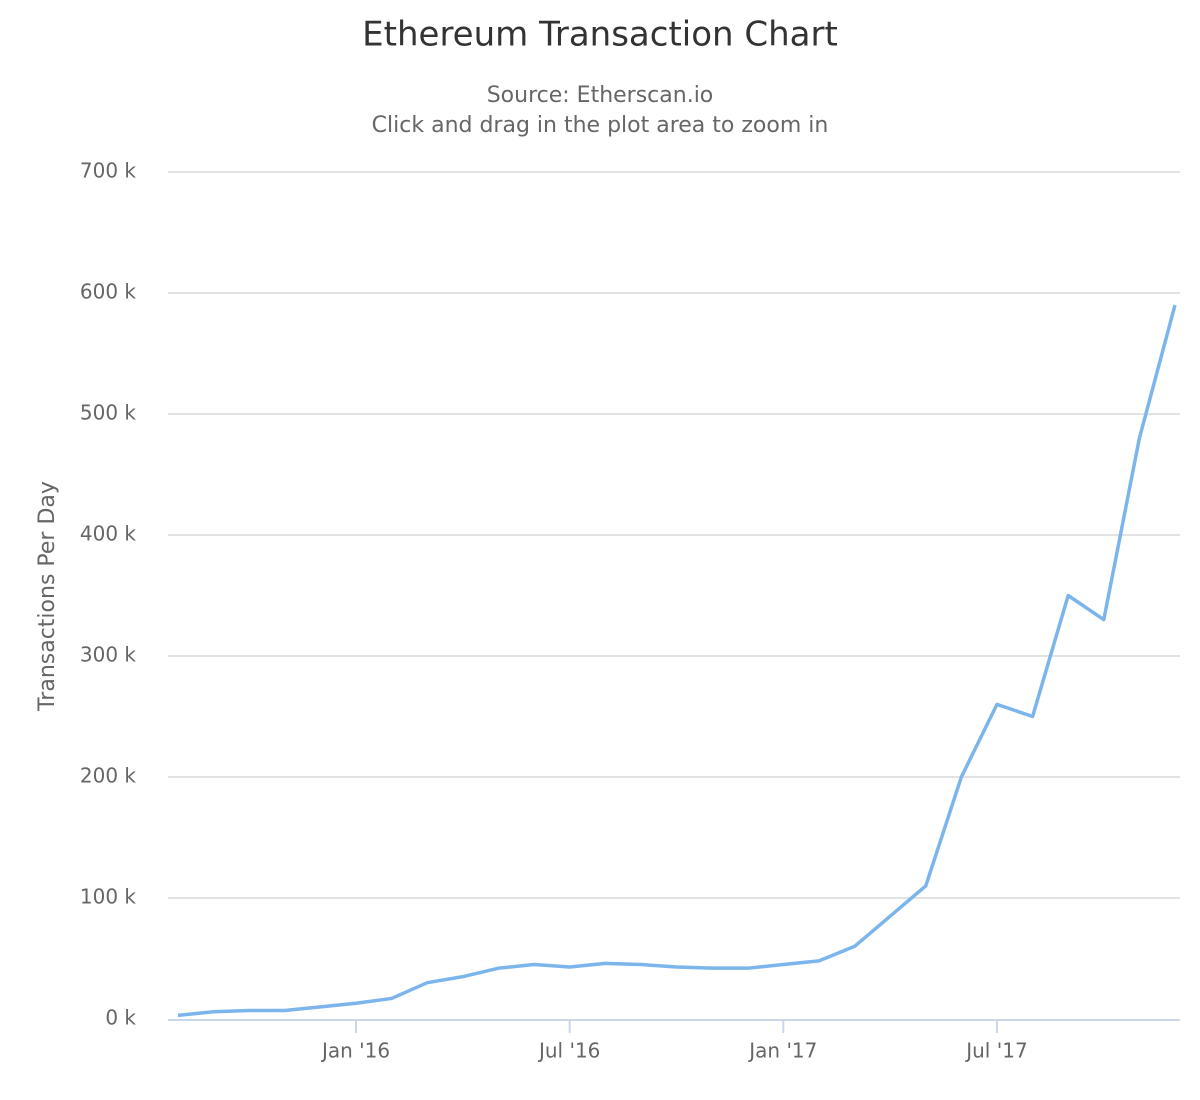 This screenshot has height=1100, width=1200. I want to click on y-tick-label: 400 k, so click(108, 534).